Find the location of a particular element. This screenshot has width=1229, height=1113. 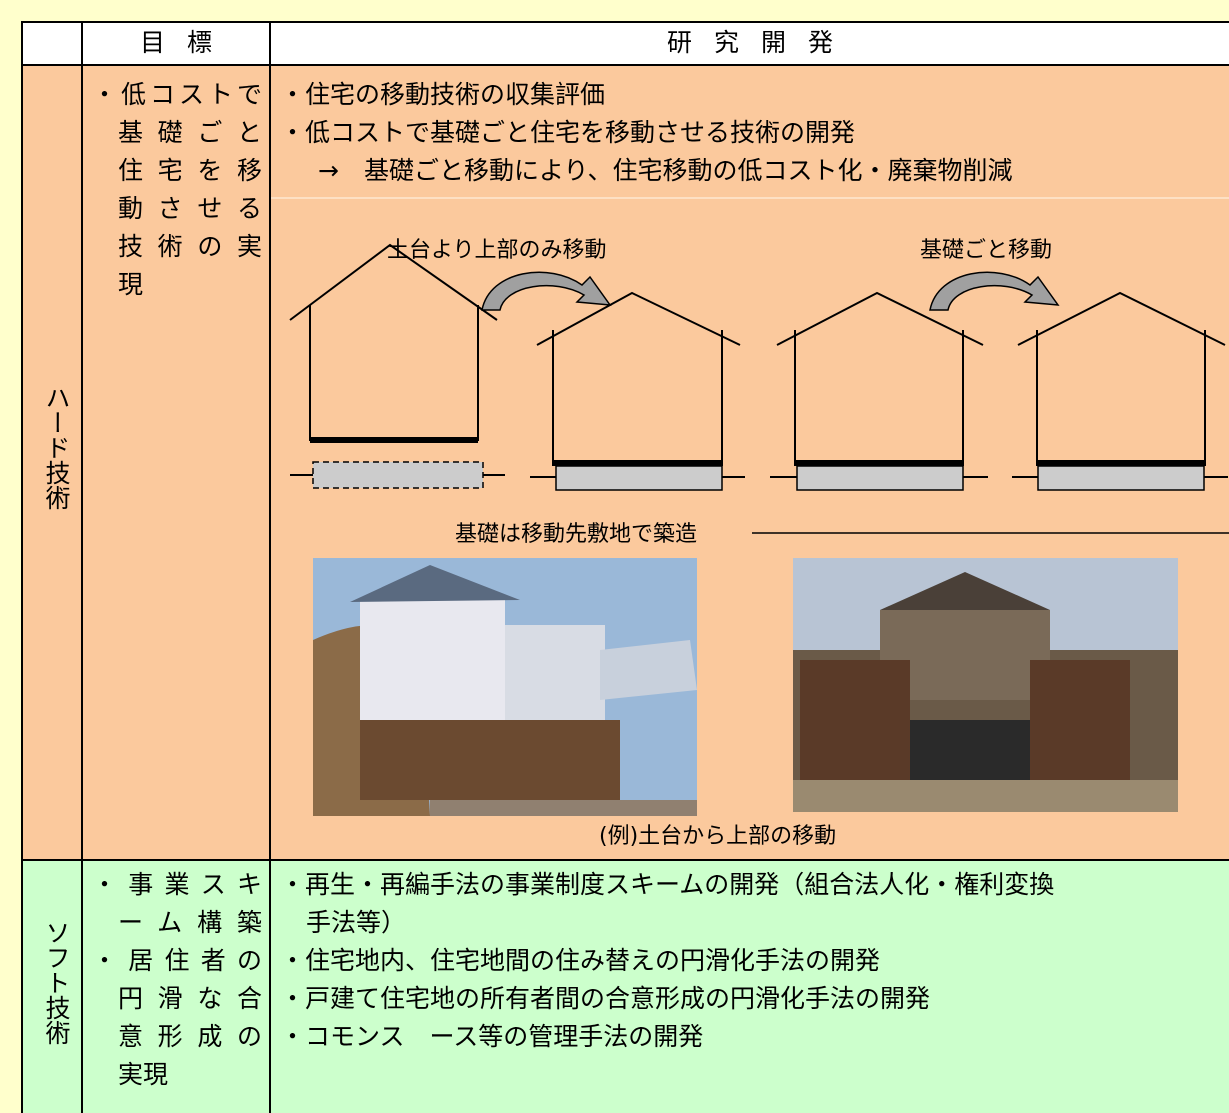

diagram-label: 土台より上部のみ移動 is located at coordinates (497, 250).